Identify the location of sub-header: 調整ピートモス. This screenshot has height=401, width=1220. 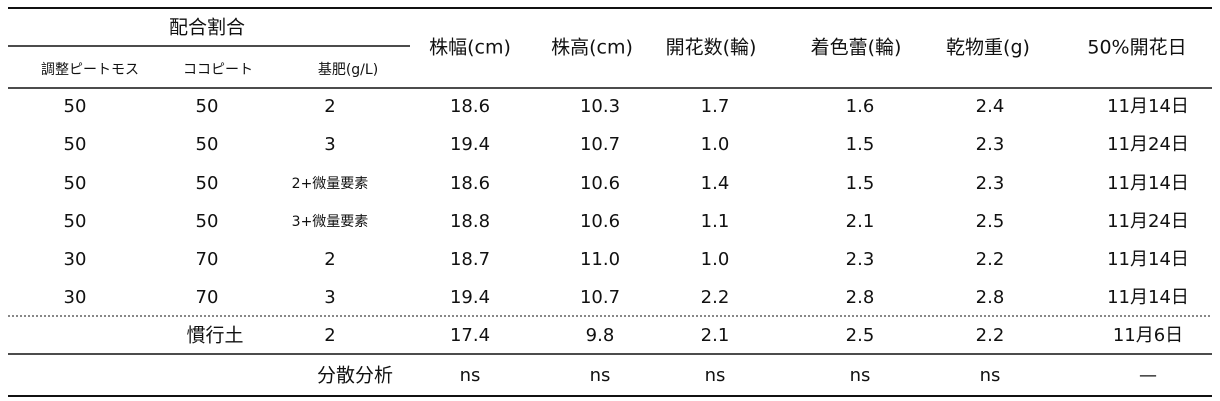
(90, 70).